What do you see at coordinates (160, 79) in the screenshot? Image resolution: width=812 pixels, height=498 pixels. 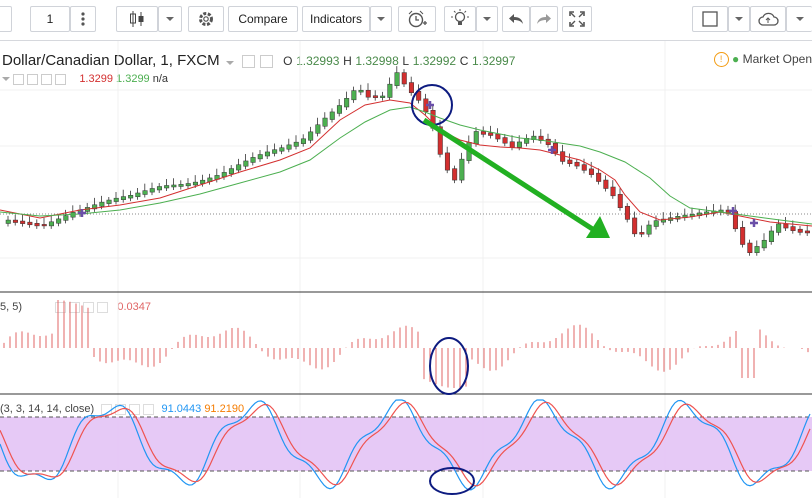 I see `ma-value-na: n/a` at bounding box center [160, 79].